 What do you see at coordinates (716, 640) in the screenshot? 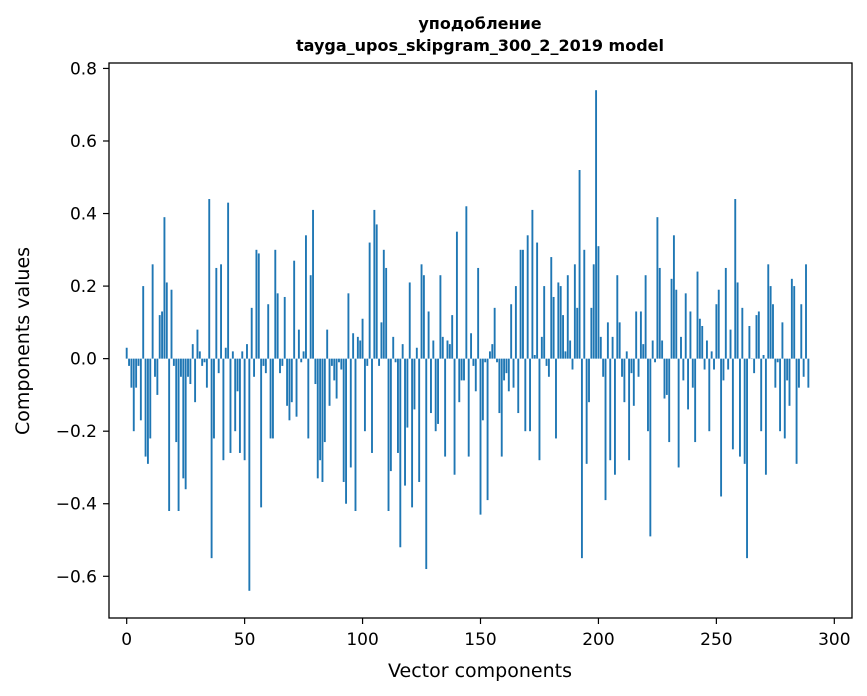
I see `x-tick-label: 250` at bounding box center [716, 640].